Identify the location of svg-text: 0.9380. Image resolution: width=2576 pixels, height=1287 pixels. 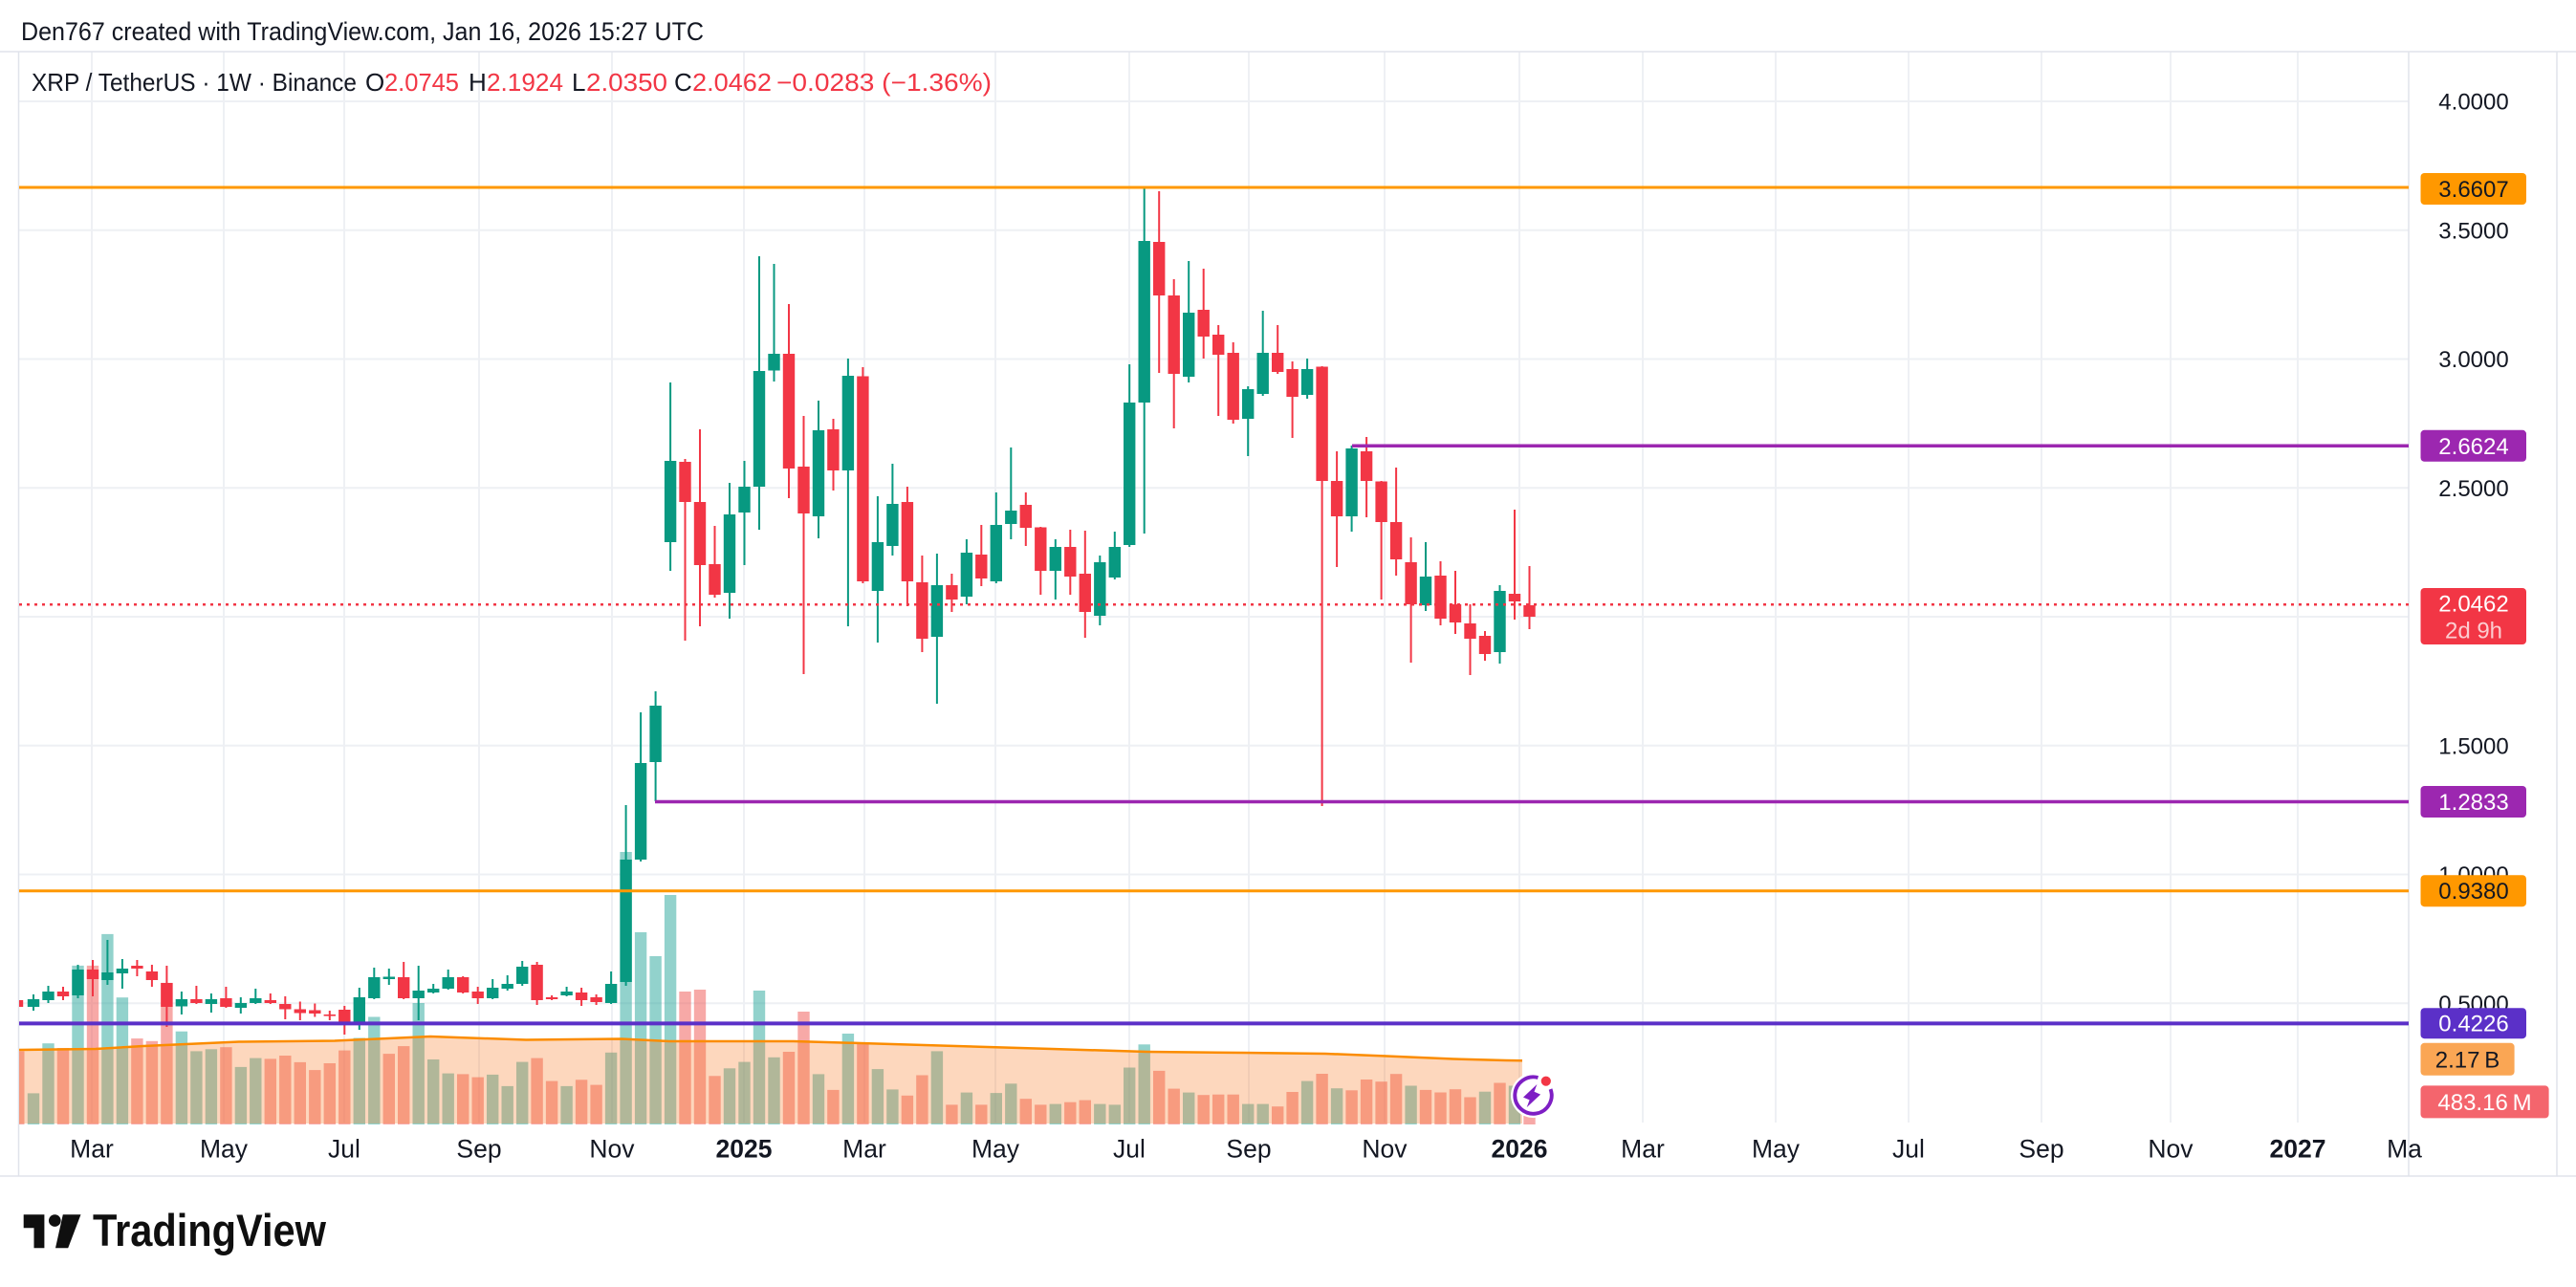
(2473, 892).